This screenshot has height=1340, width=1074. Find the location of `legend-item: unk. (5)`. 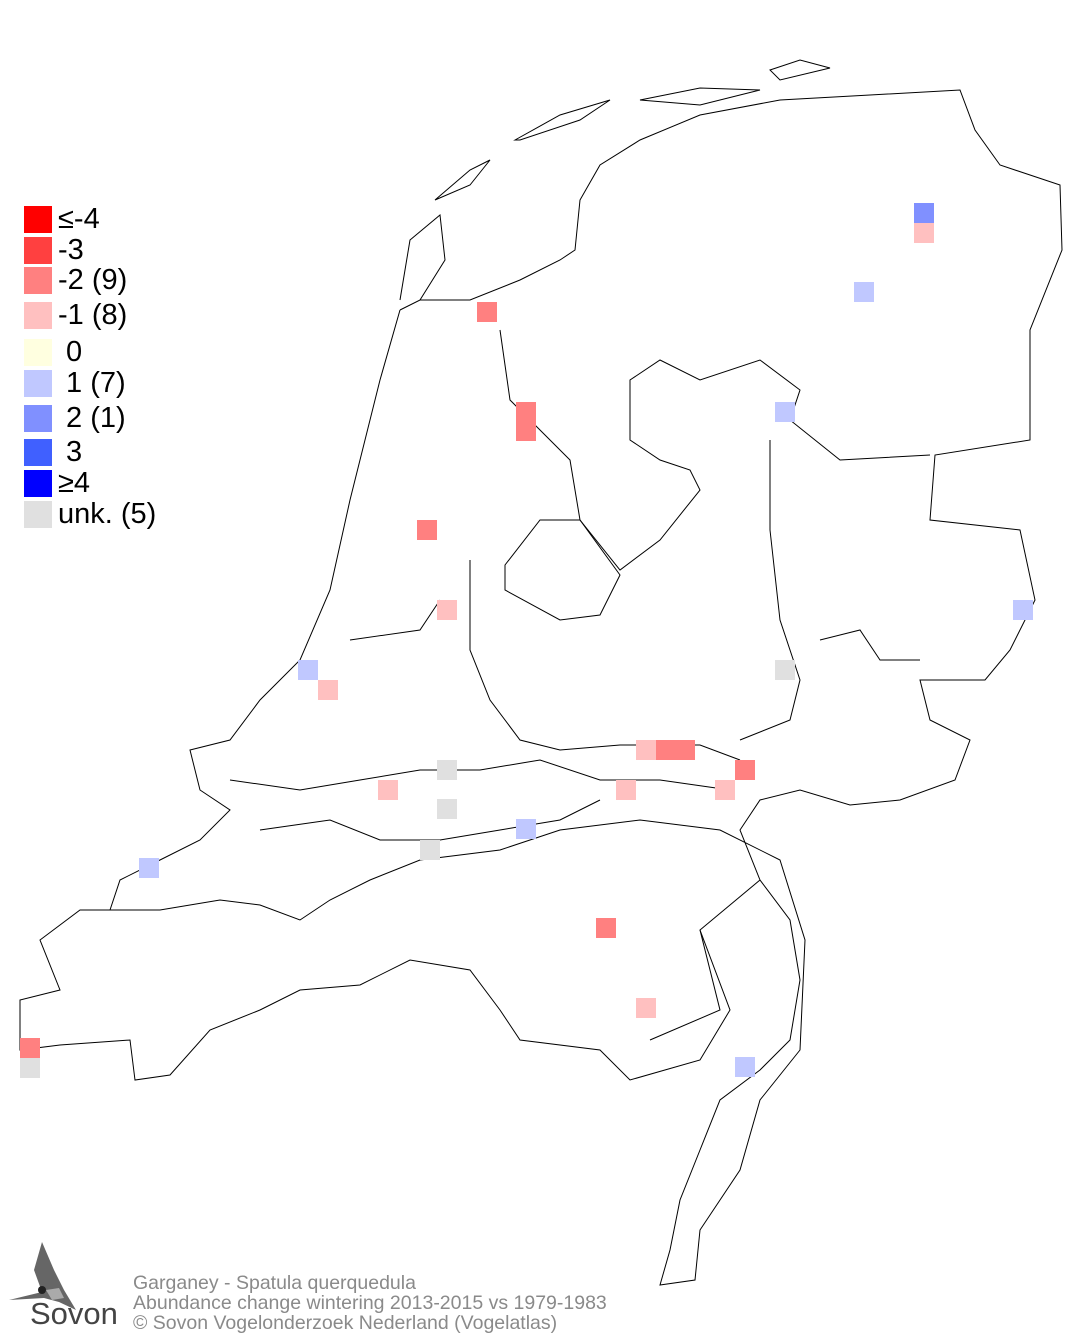

legend-item: unk. (5) is located at coordinates (90, 514).